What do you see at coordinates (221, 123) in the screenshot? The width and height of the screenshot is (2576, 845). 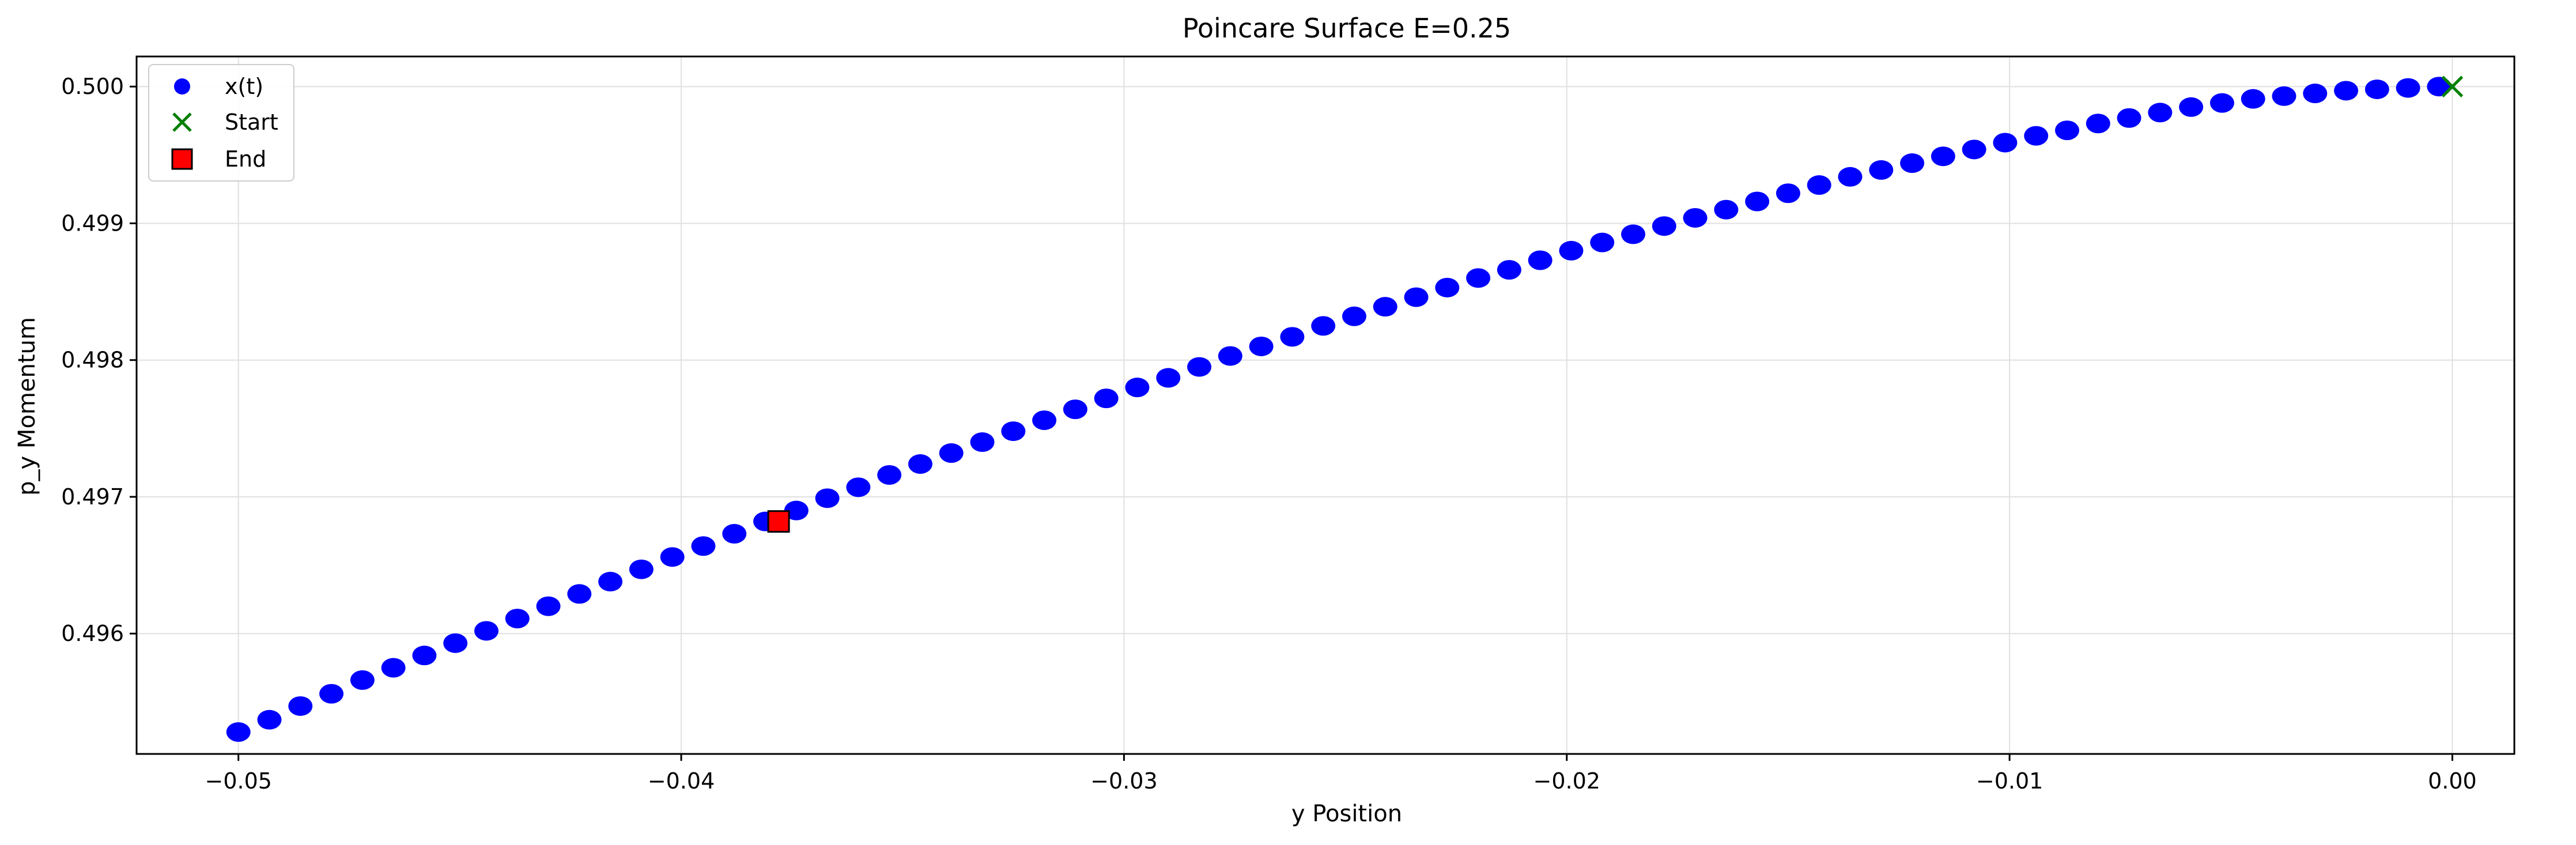 I see `legend: x(t) Start End` at bounding box center [221, 123].